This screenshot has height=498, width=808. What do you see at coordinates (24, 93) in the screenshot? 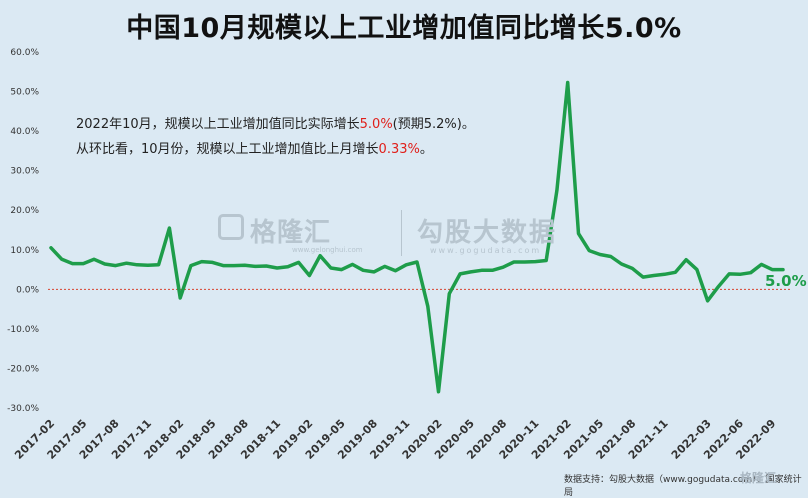
I see `y-tick-label: 50.0%` at bounding box center [24, 93].